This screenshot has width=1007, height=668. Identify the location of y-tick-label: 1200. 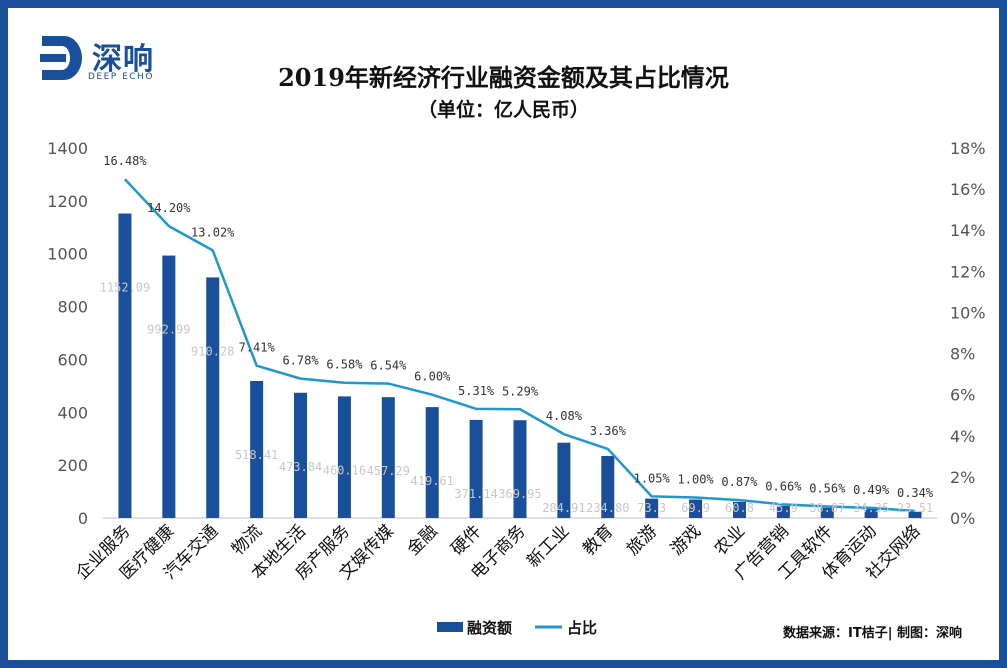
(67, 201).